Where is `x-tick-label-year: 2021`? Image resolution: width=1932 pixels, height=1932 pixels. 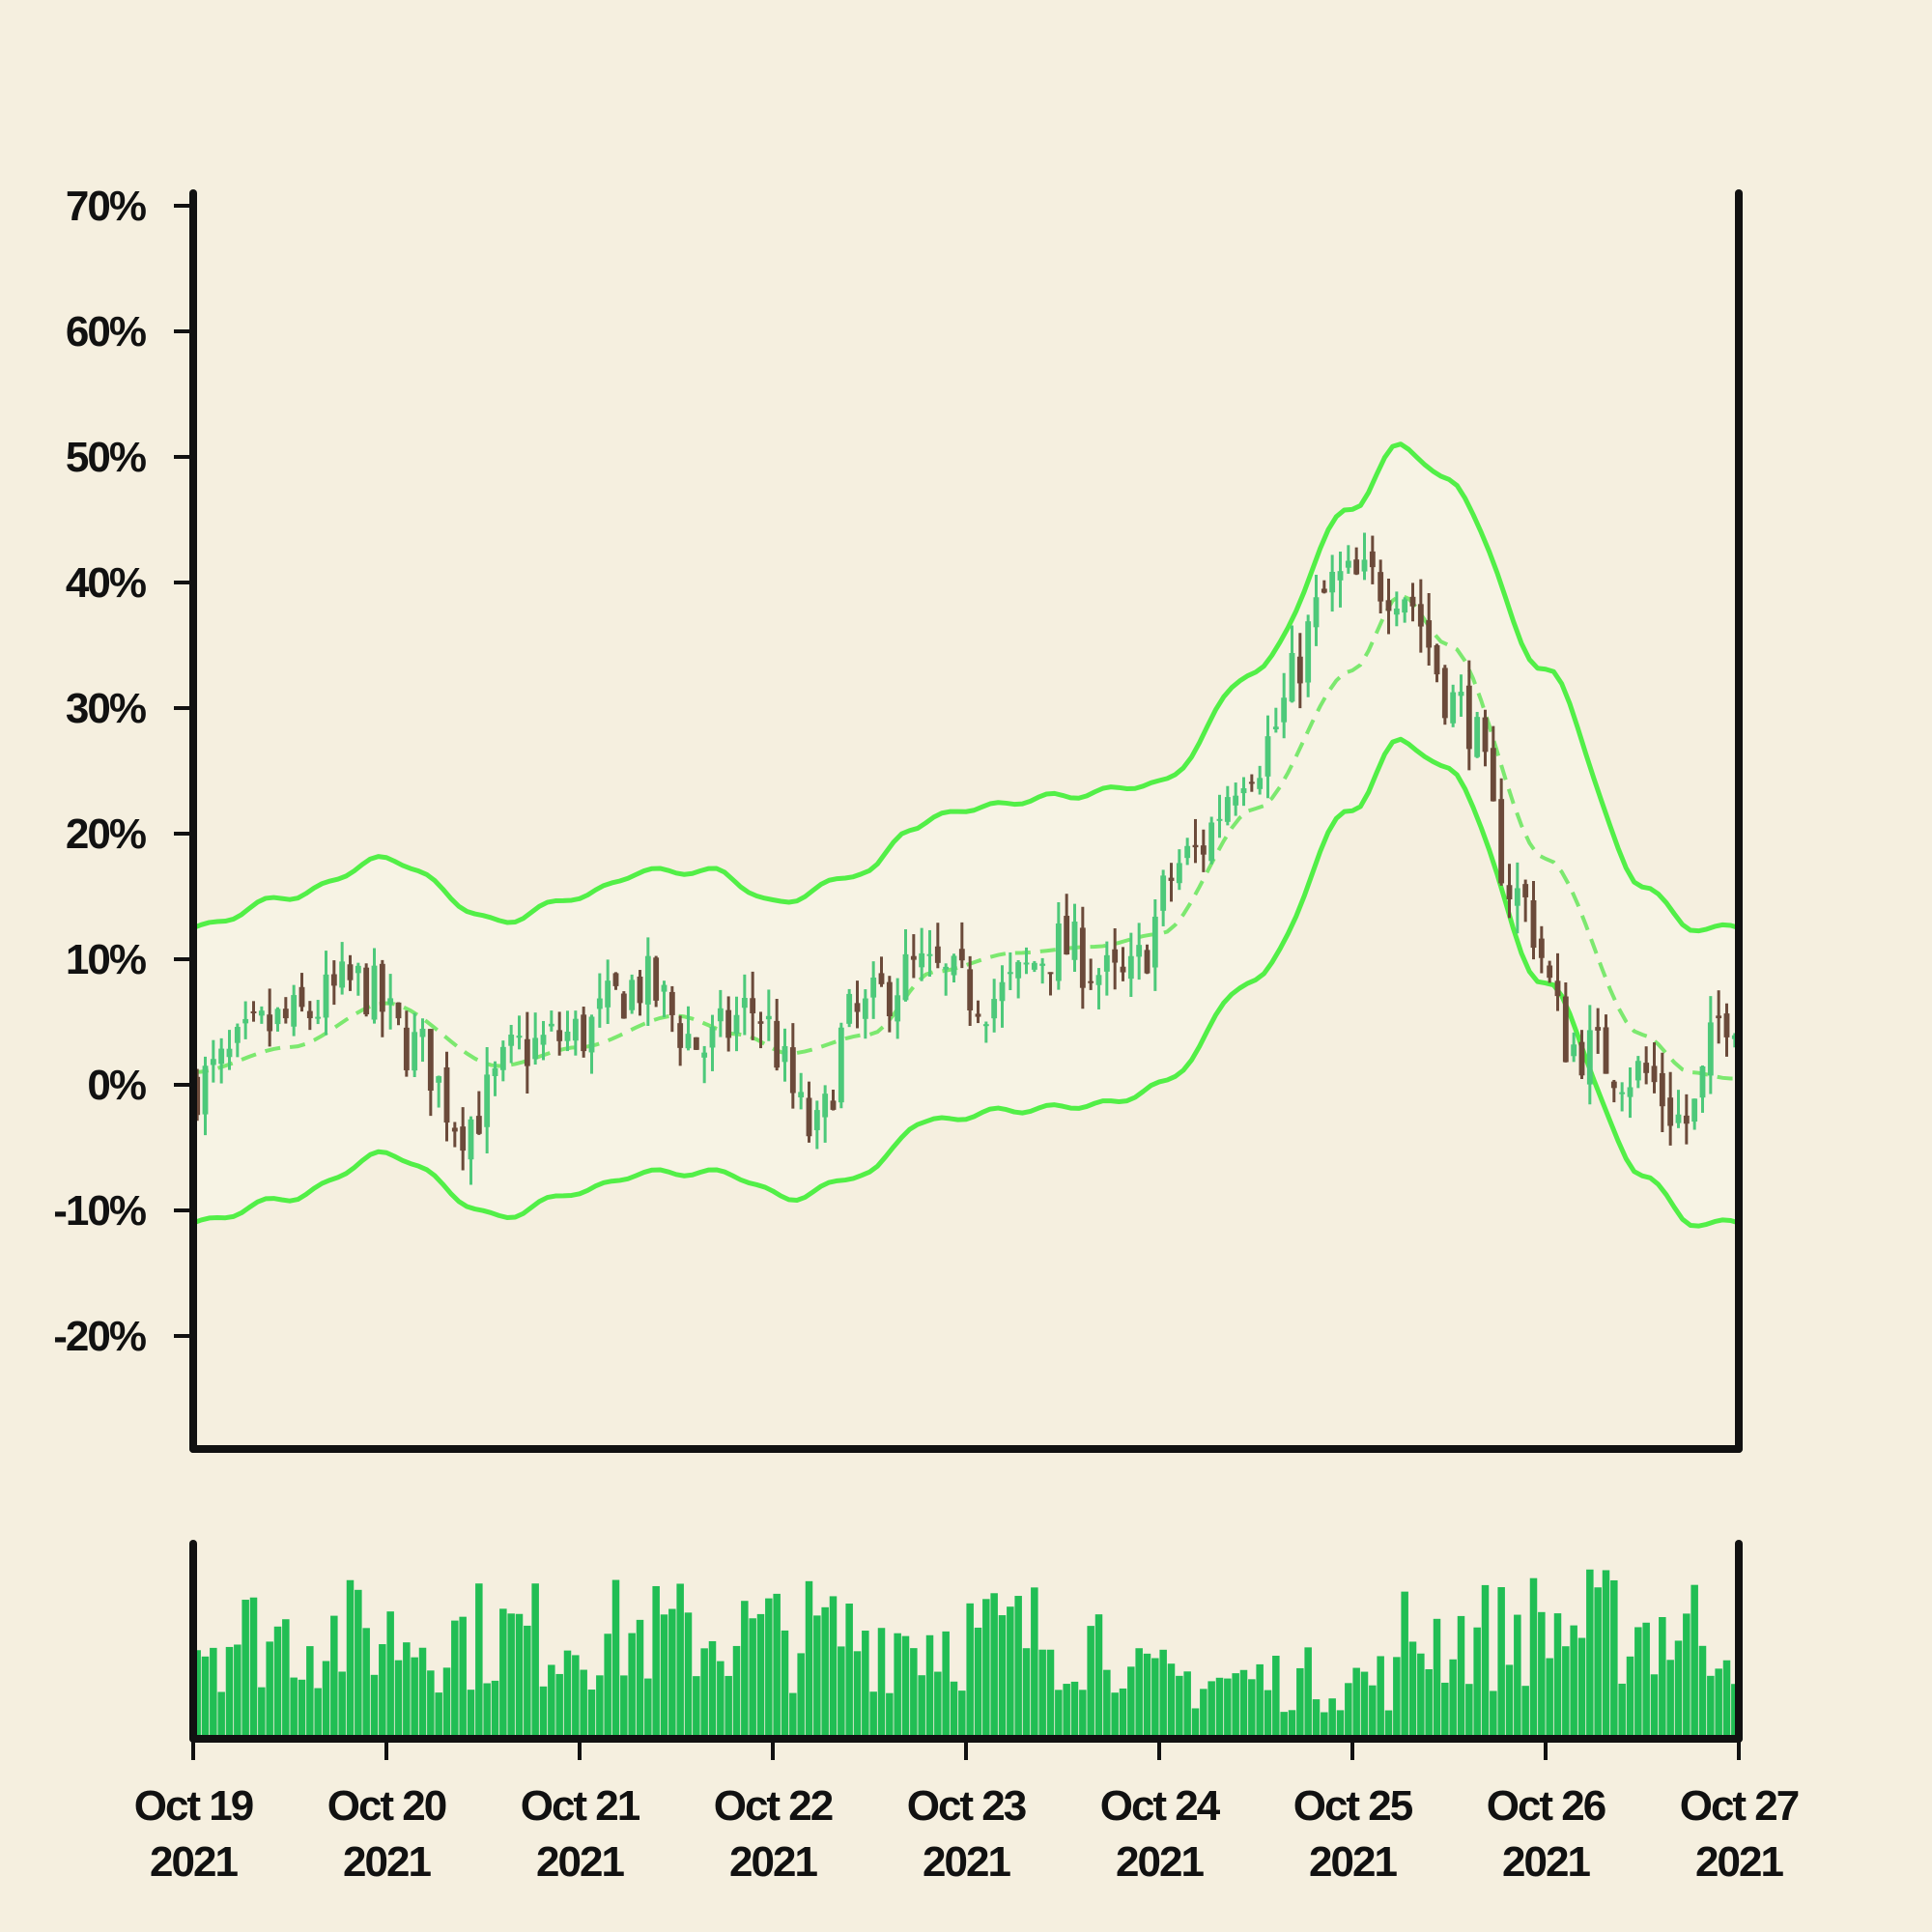
x-tick-label-year: 2021 is located at coordinates (1160, 1862).